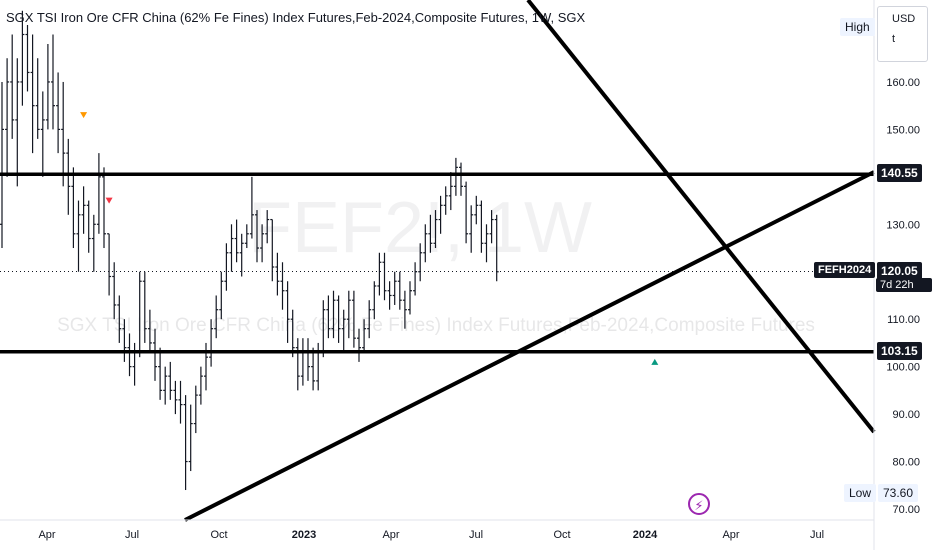 The image size is (932, 550). What do you see at coordinates (899, 271) in the screenshot?
I see `last-price-tag: 120.05` at bounding box center [899, 271].